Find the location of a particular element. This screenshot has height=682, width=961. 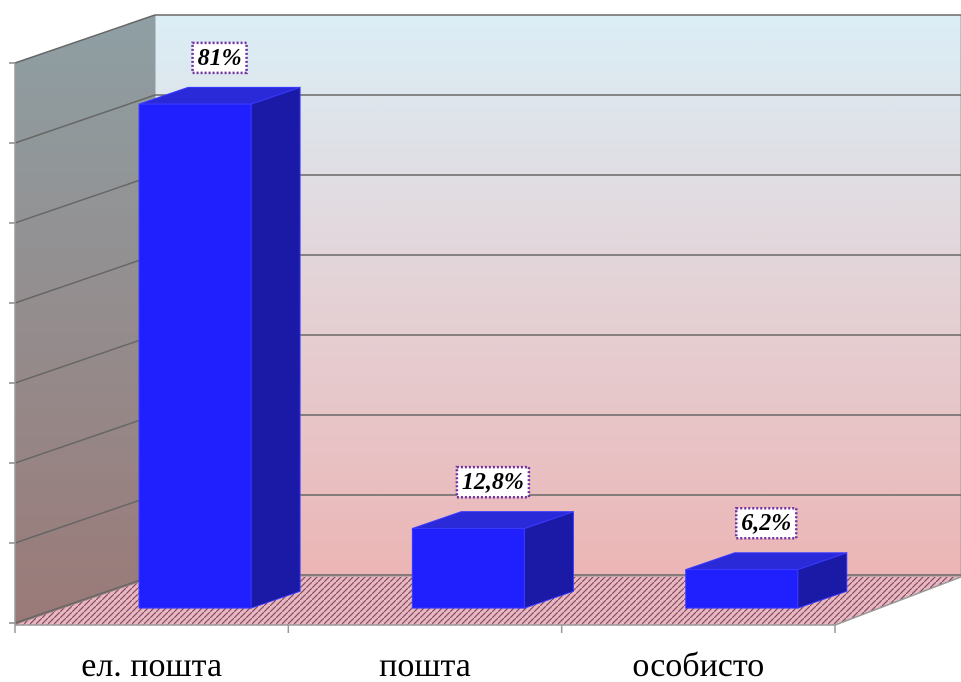

x-axis-depth is located at coordinates (897, 601).